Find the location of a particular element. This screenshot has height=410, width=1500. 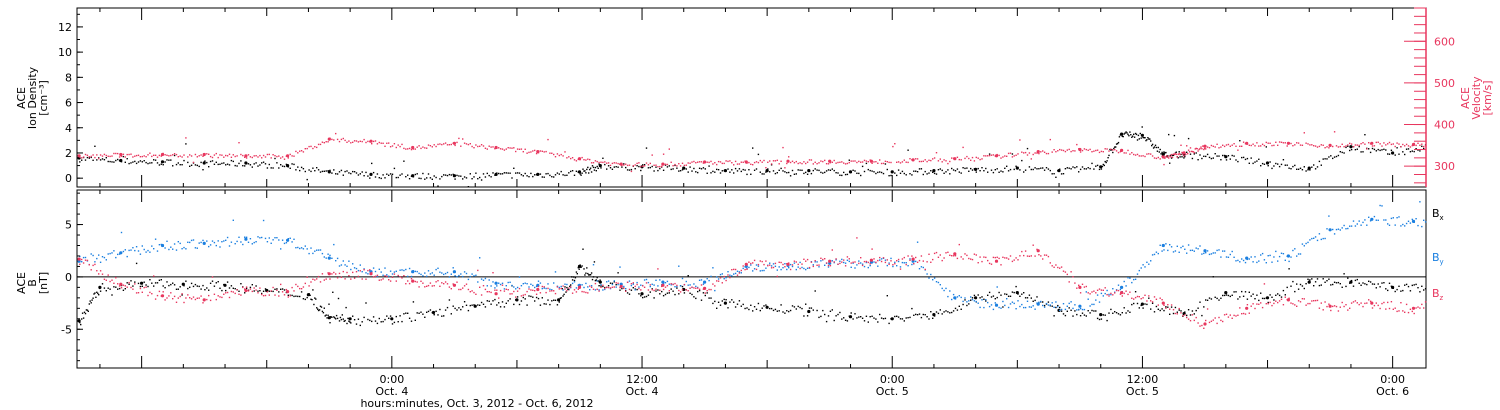

bottom-ylabel-line: B is located at coordinates (32, 283).